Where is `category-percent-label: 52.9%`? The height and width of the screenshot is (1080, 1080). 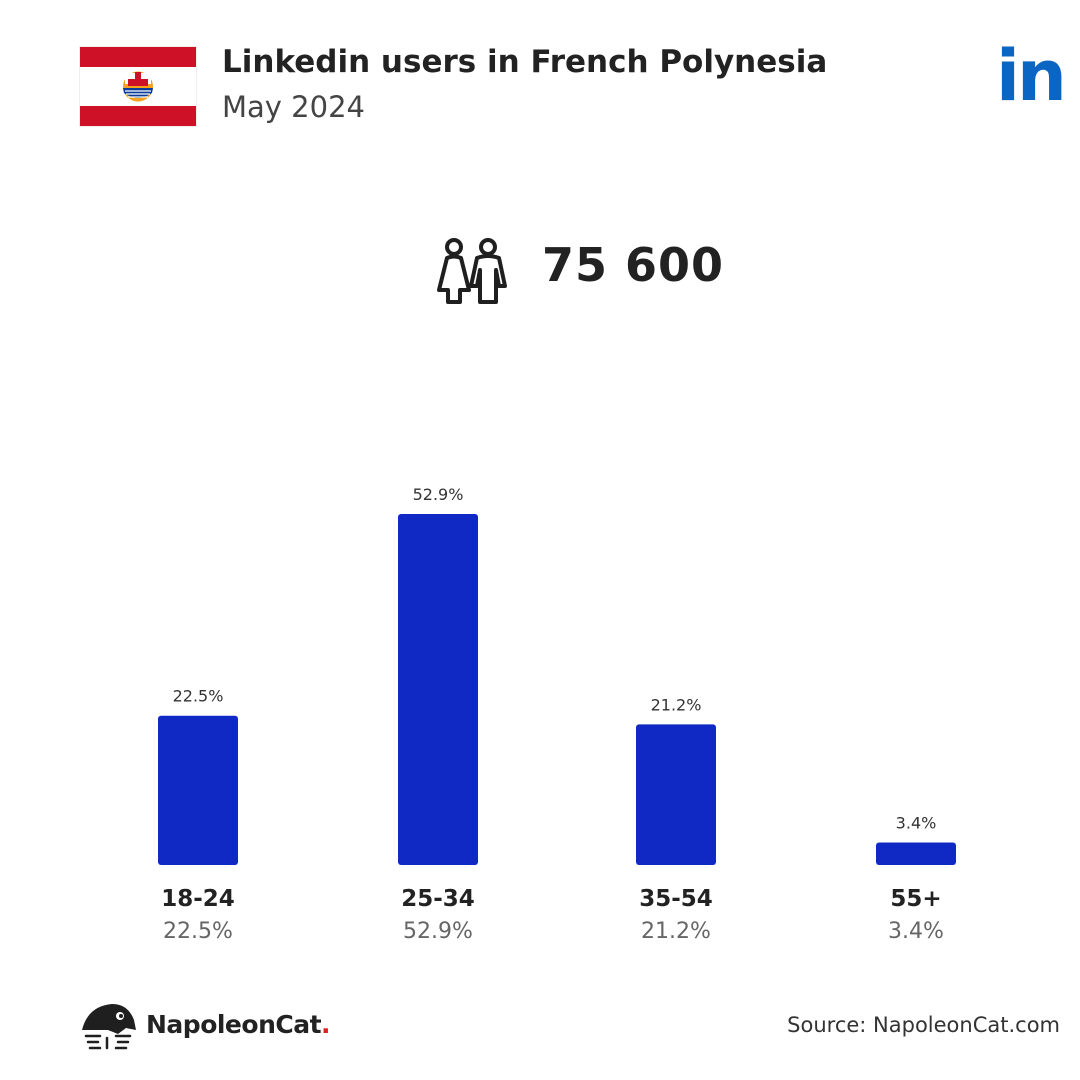 category-percent-label: 52.9% is located at coordinates (438, 931).